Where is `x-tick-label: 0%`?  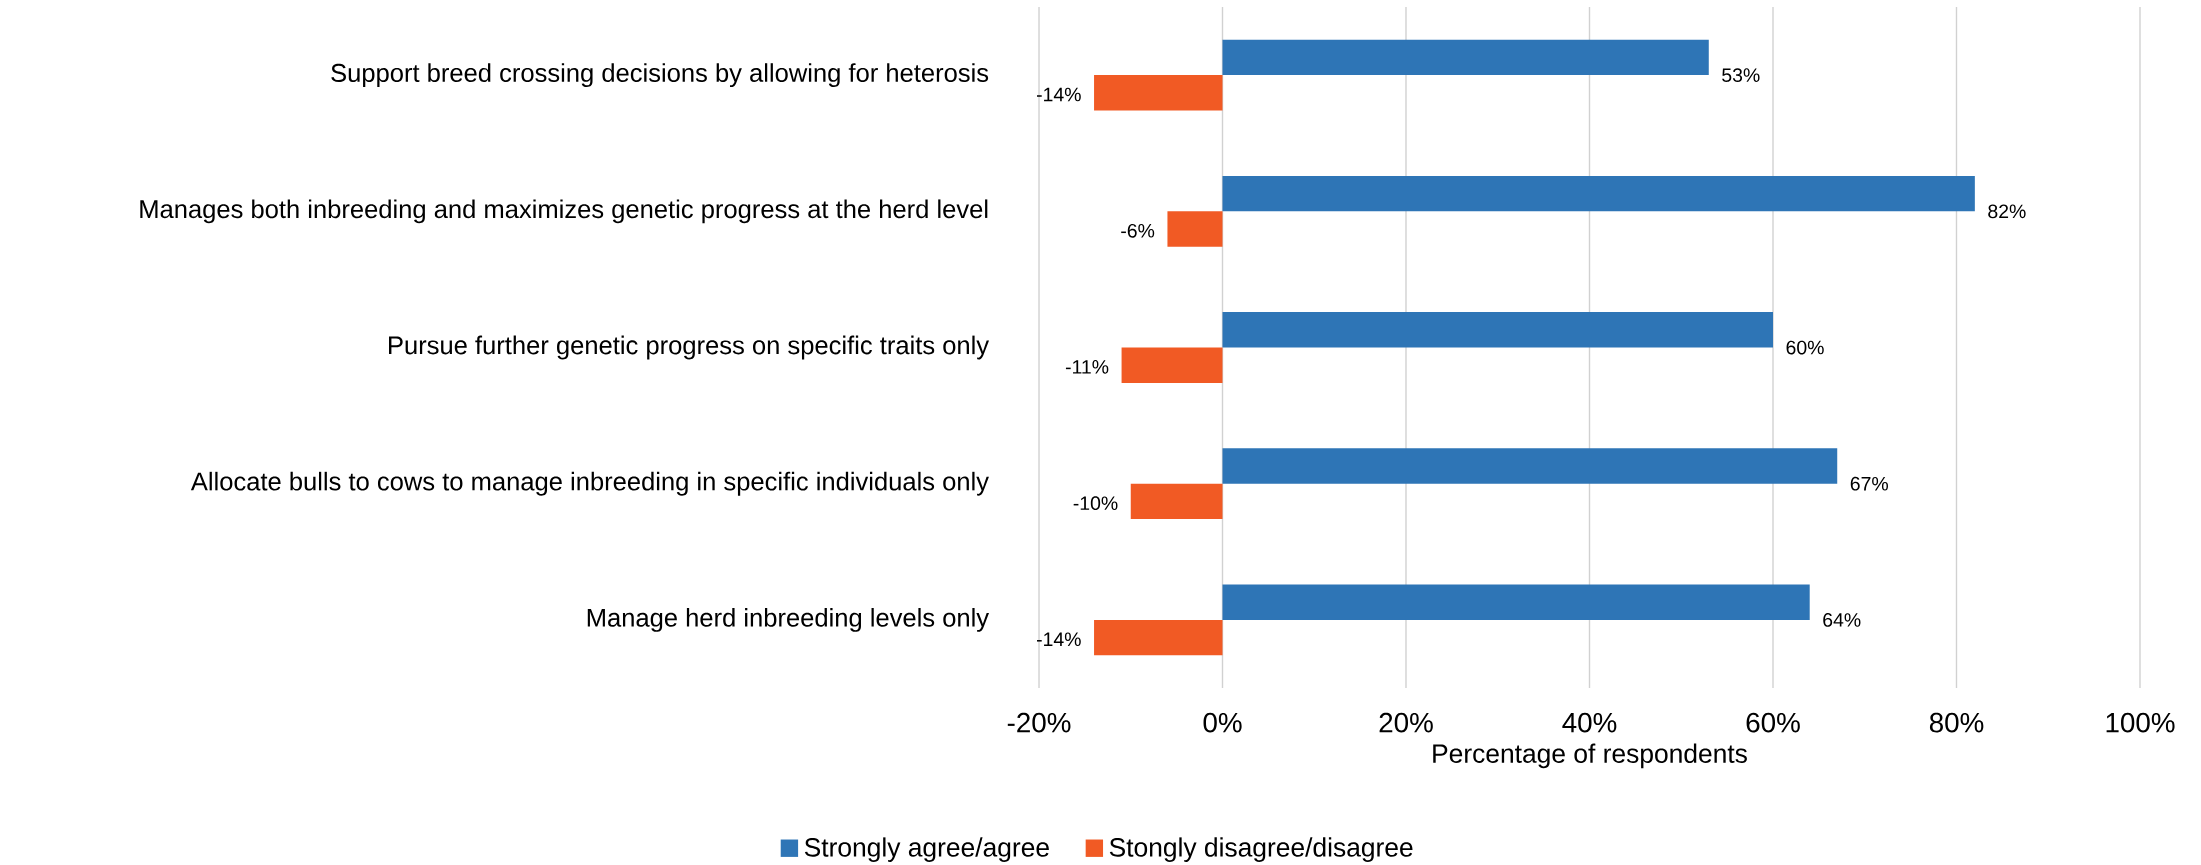 x-tick-label: 0% is located at coordinates (1222, 722).